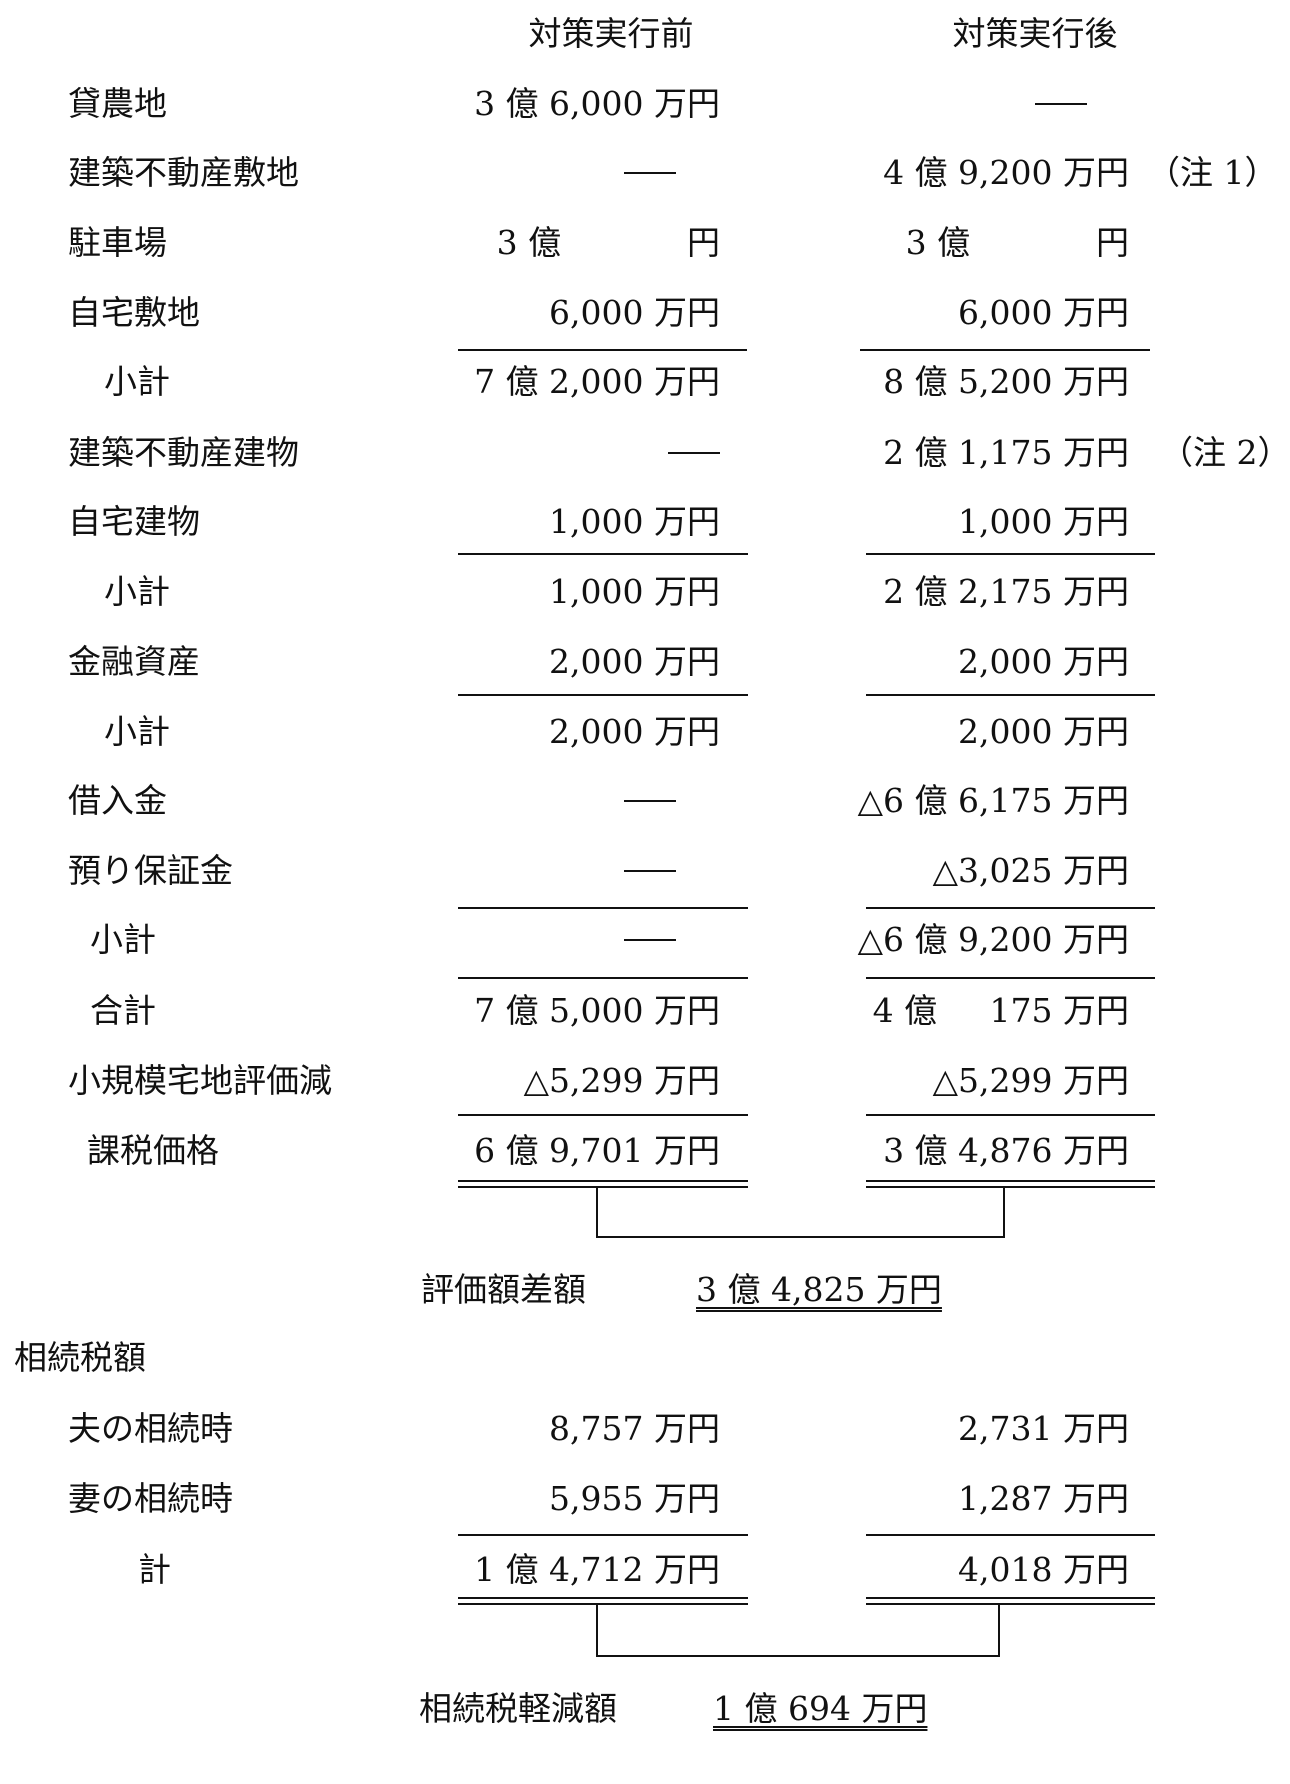 Image resolution: width=1290 pixels, height=1784 pixels. What do you see at coordinates (597, 1150) in the screenshot?
I see `amount-before: 6 億 9,701 万円` at bounding box center [597, 1150].